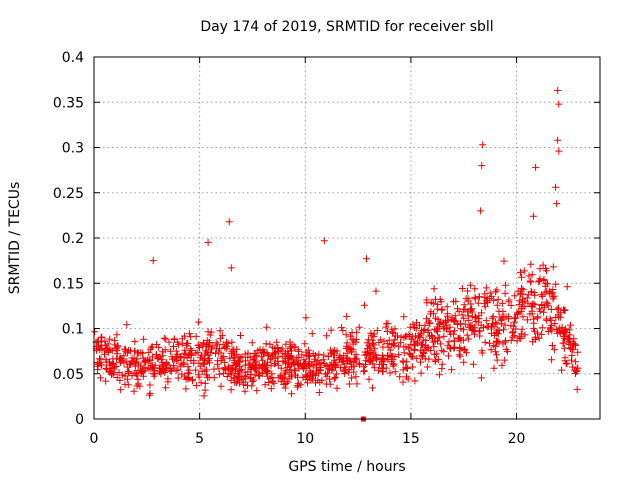 The height and width of the screenshot is (480, 640). What do you see at coordinates (346, 467) in the screenshot?
I see `x-axis-label: GPS time / hours` at bounding box center [346, 467].